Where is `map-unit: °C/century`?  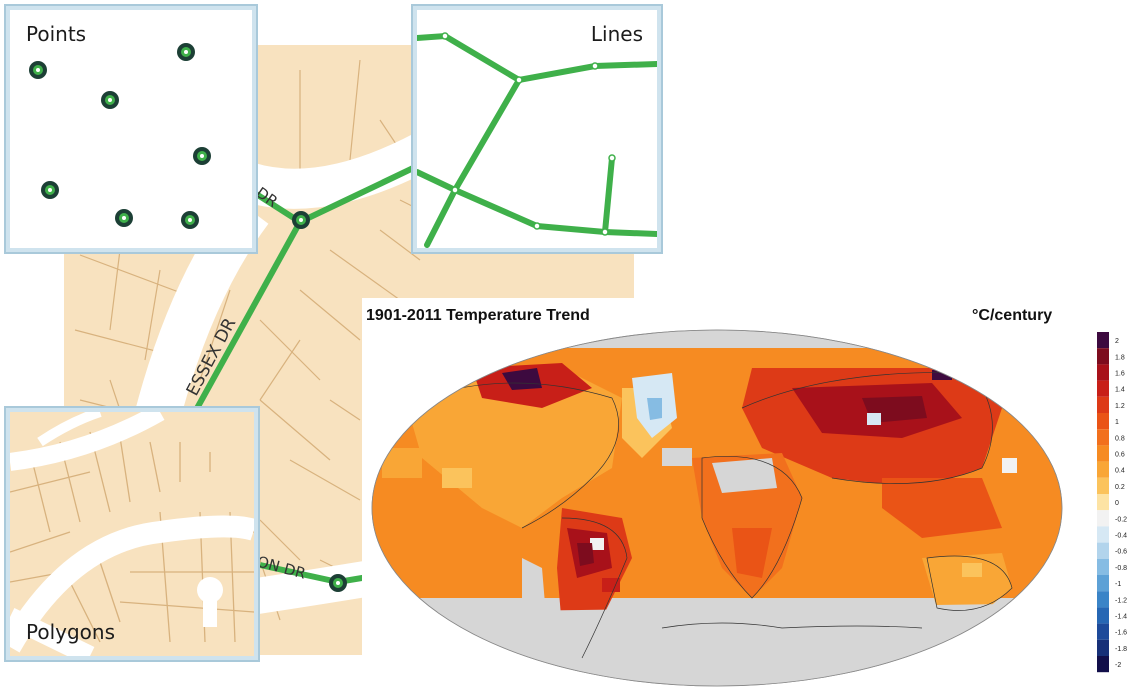 map-unit: °C/century is located at coordinates (1012, 315).